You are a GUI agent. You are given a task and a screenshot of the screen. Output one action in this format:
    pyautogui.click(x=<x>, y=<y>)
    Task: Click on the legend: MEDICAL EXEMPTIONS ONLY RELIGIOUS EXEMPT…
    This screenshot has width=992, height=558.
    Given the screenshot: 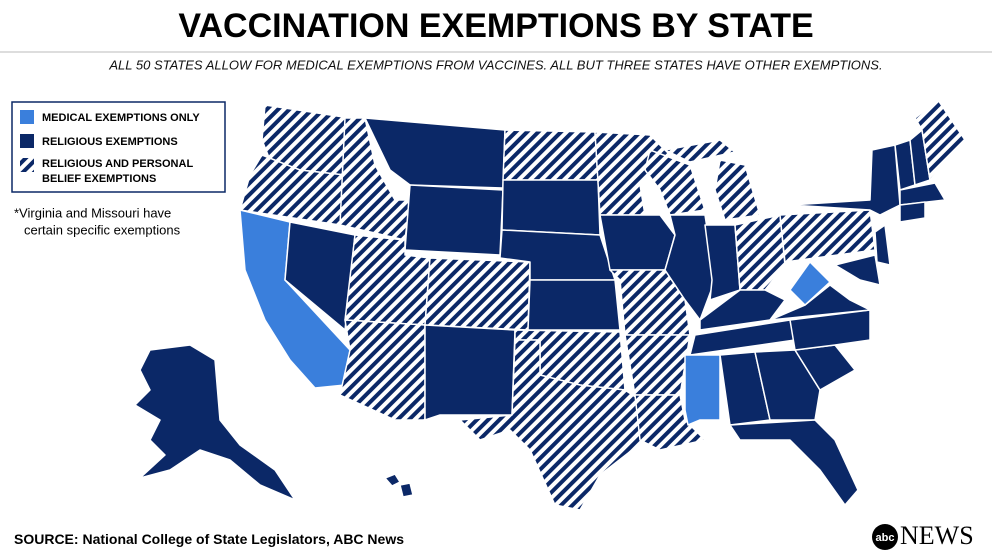 What is the action you would take?
    pyautogui.click(x=118, y=147)
    